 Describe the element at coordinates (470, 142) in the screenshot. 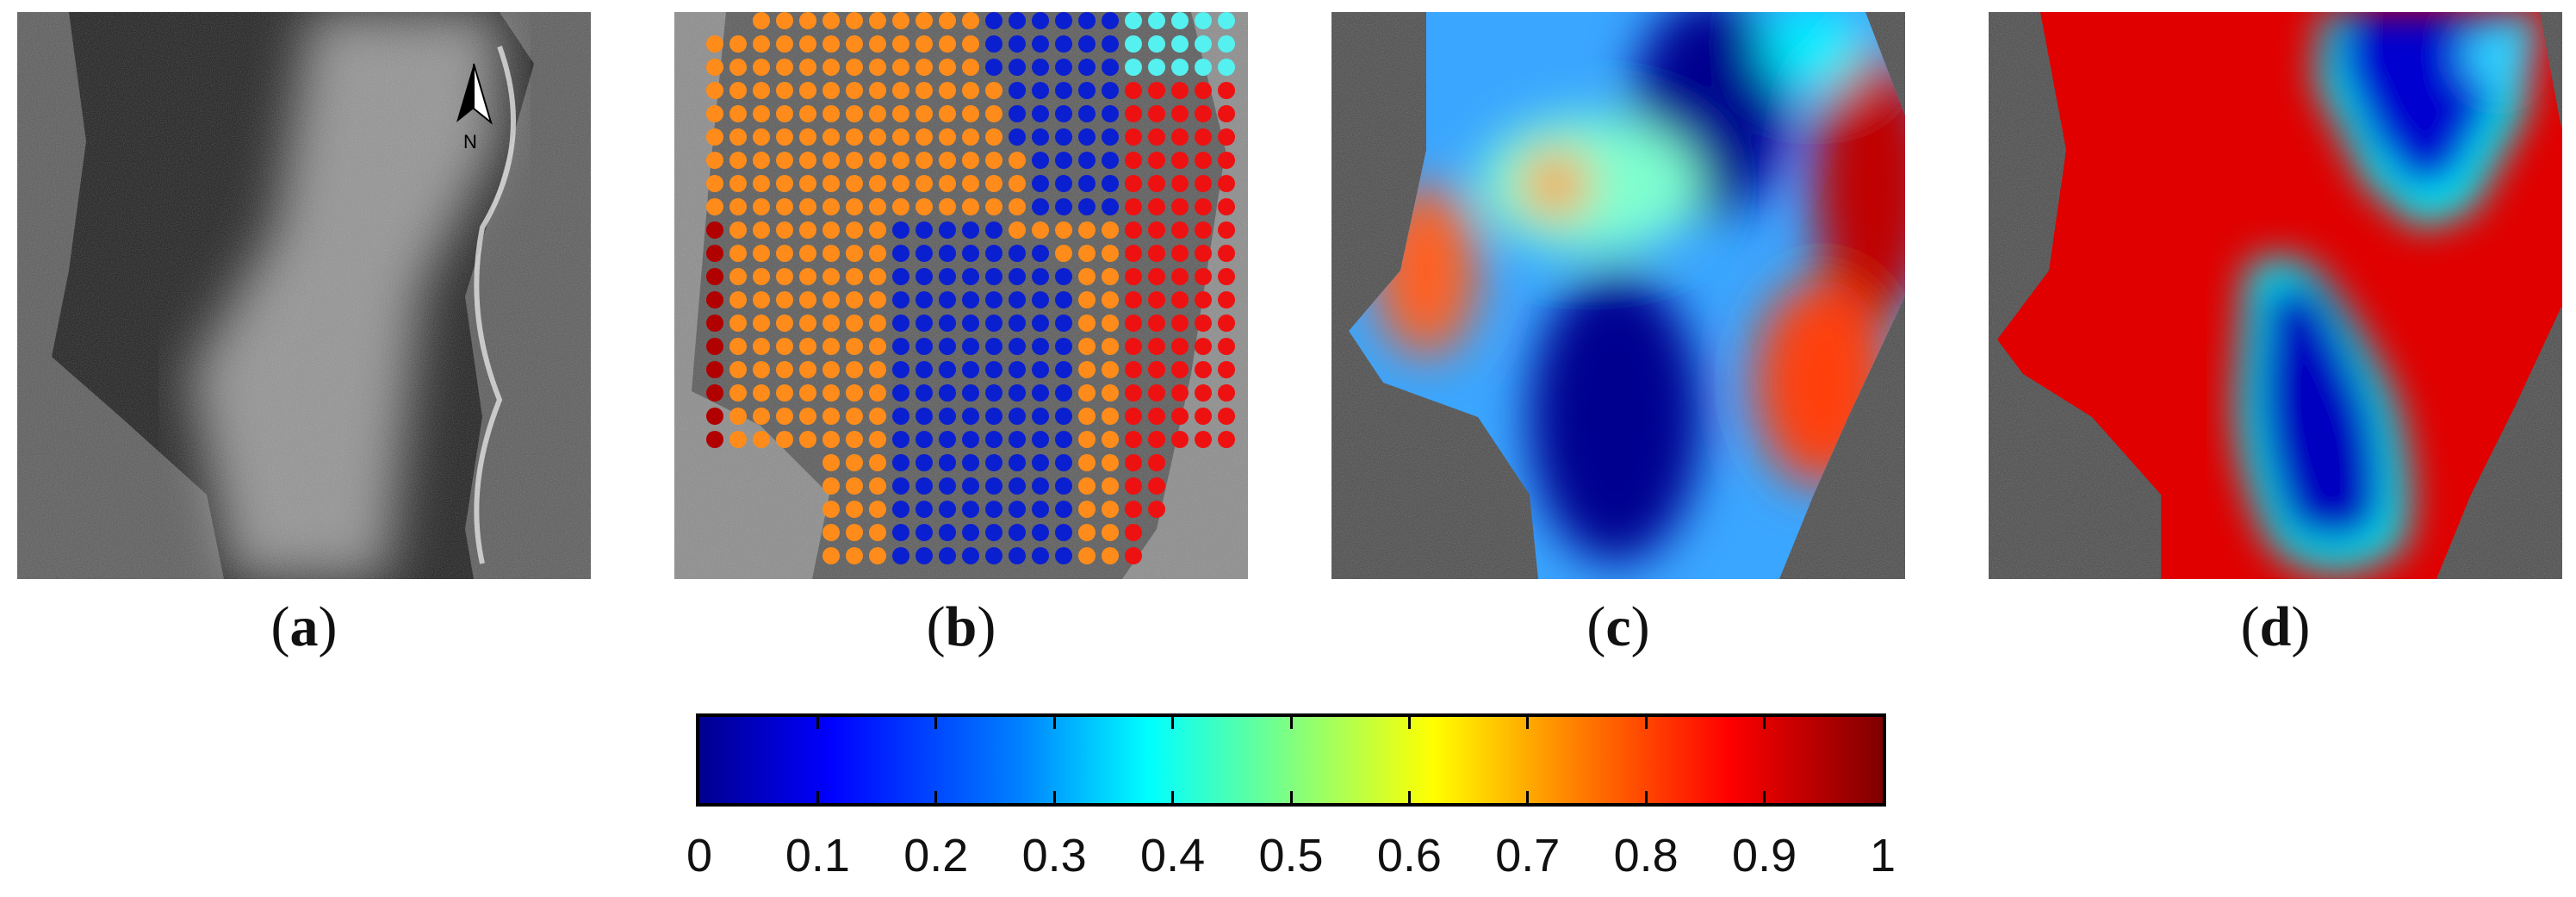

I see `north-arrow-label: N` at that location.